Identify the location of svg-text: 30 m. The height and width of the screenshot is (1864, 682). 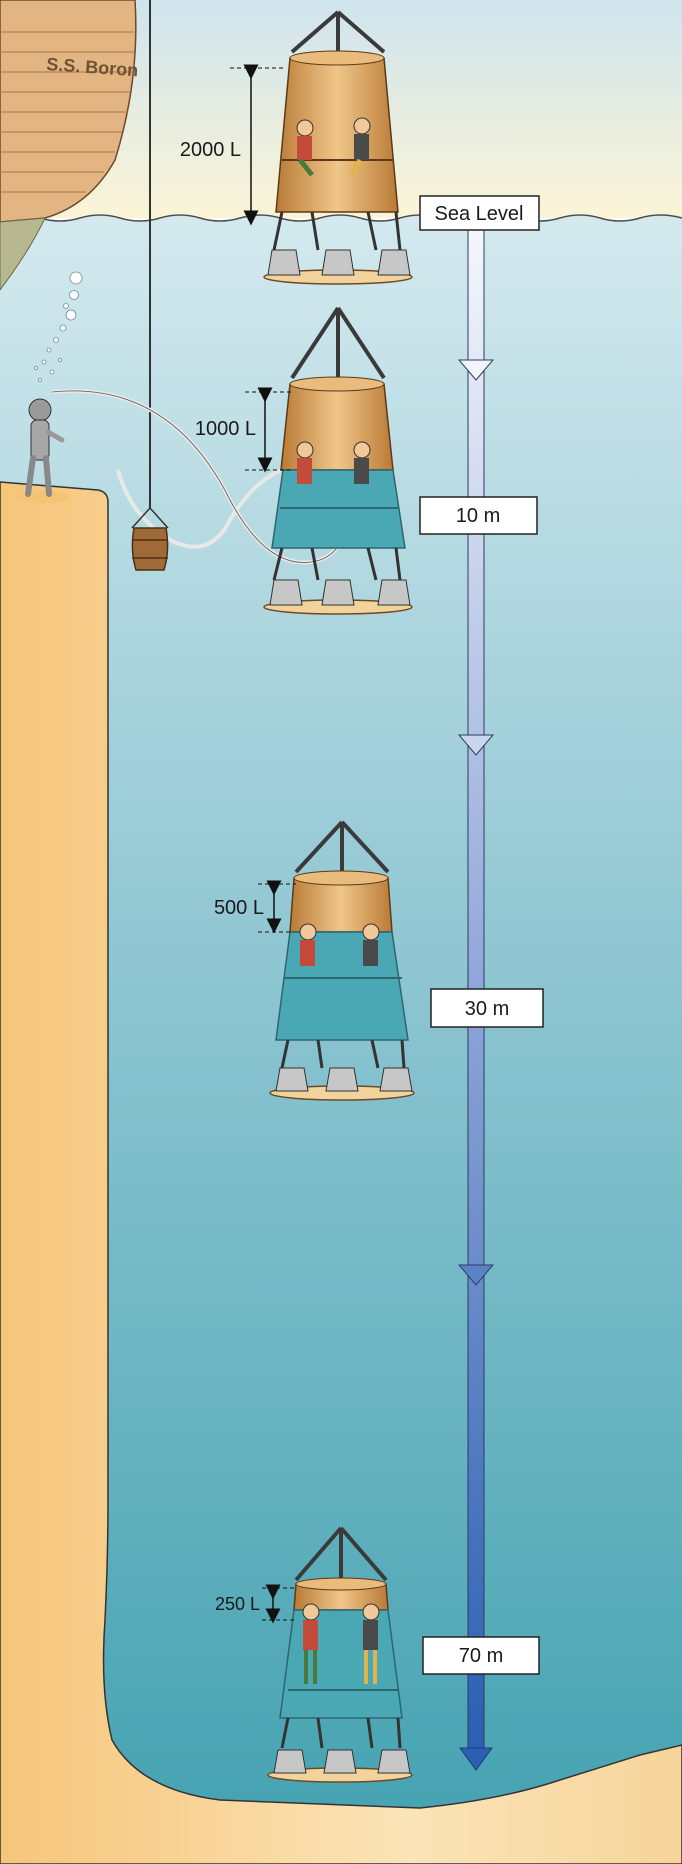
(487, 1009).